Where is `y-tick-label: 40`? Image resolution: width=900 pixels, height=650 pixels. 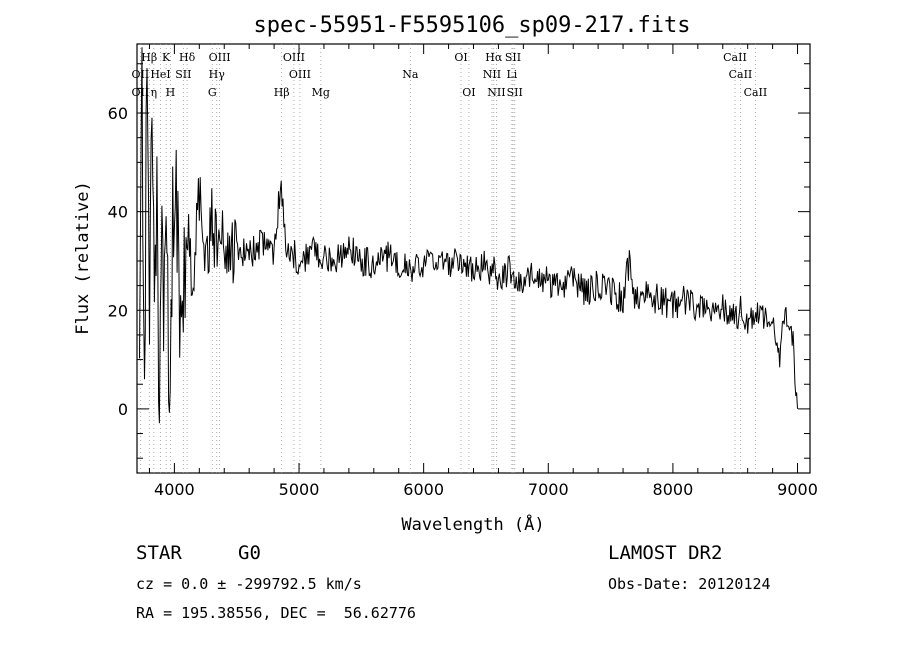 y-tick-label: 40 is located at coordinates (118, 212).